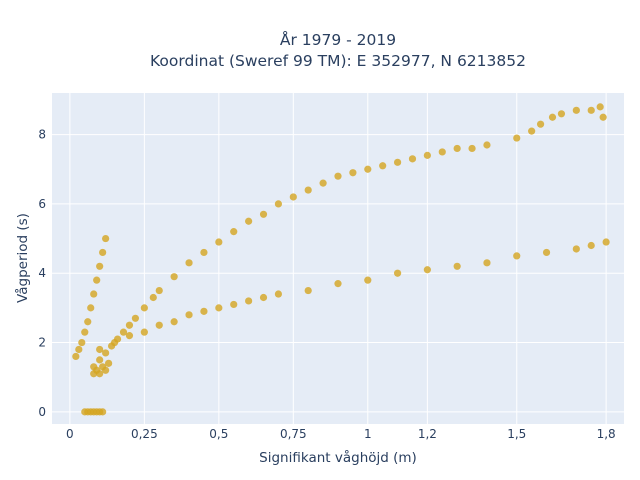  I want to click on y-tick-label: 4, so click(42, 273).